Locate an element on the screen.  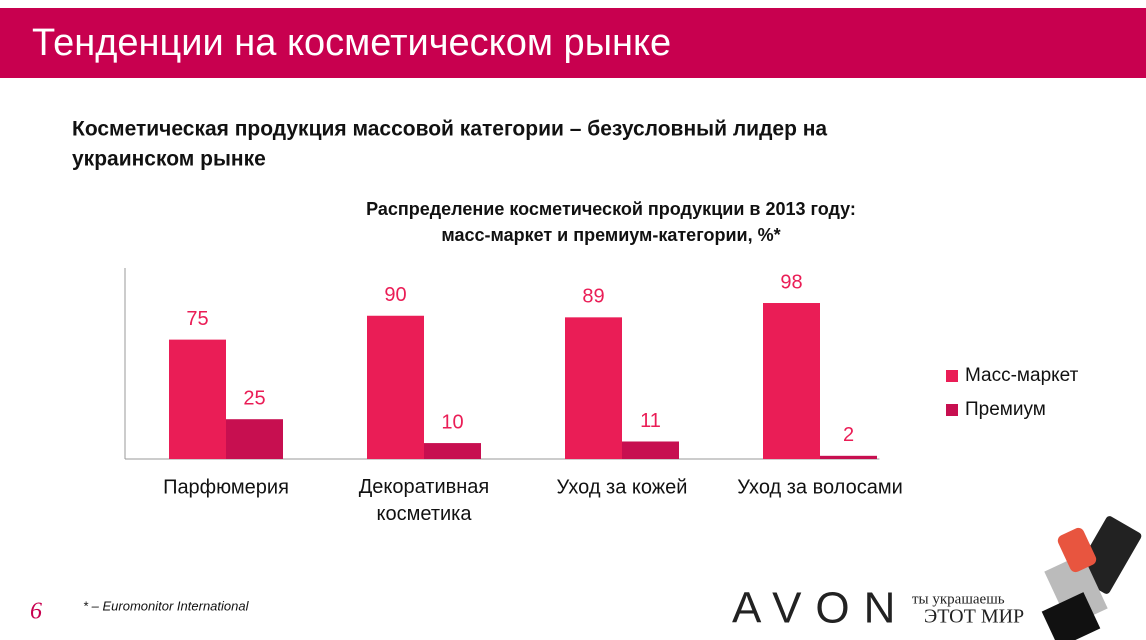
legend-label: Премиум is located at coordinates (1005, 409).